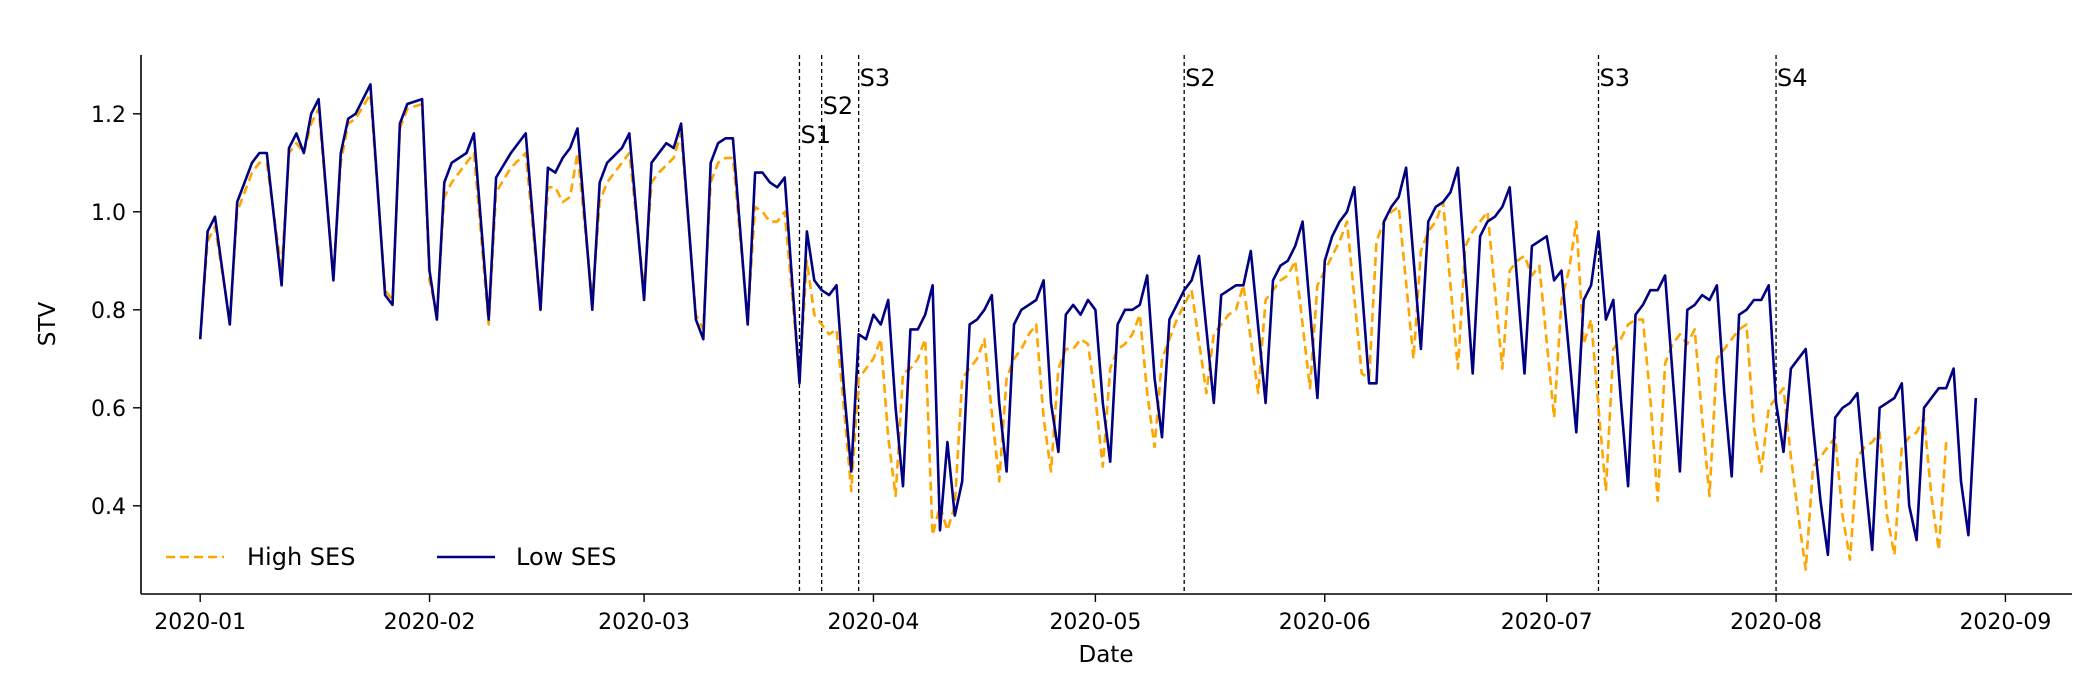 The image size is (2094, 678). I want to click on annotation-label-s1: S1, so click(815, 135).